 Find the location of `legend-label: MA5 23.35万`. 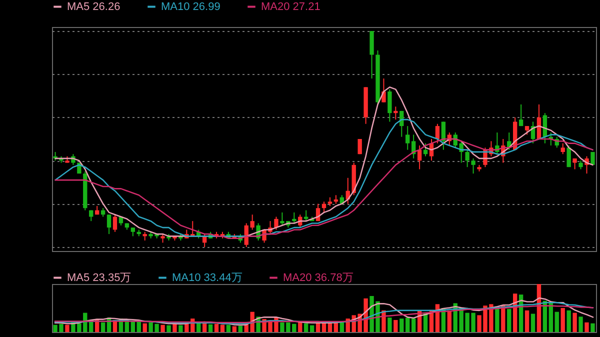

legend-label: MA5 23.35万 is located at coordinates (99, 278).